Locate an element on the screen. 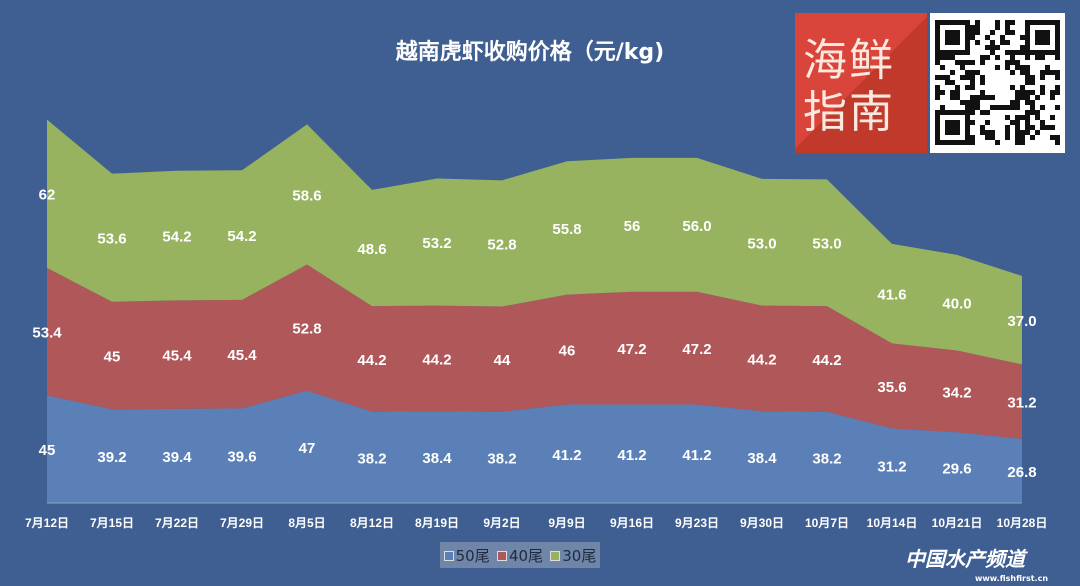 This screenshot has width=1080, height=586. x-tick-label: 9月23日 is located at coordinates (697, 523).